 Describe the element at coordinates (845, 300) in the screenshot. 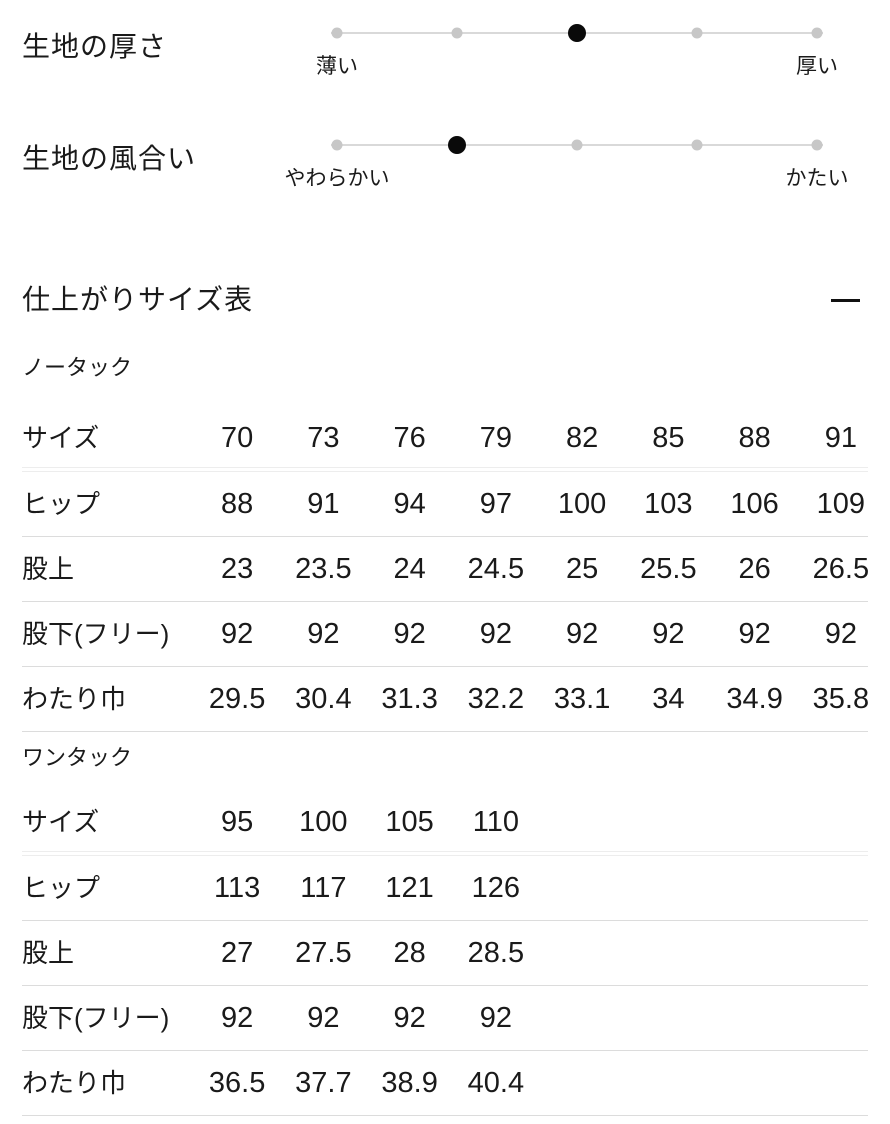

I see `minus-icon` at that location.